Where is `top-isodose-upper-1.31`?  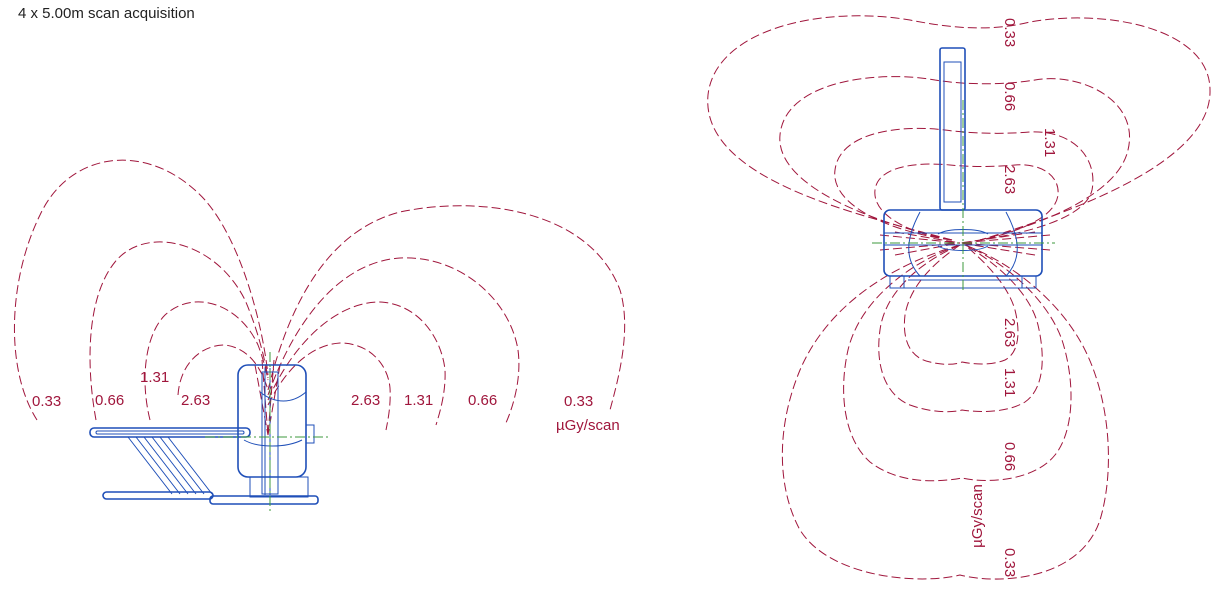 top-isodose-upper-1.31 is located at coordinates (964, 184).